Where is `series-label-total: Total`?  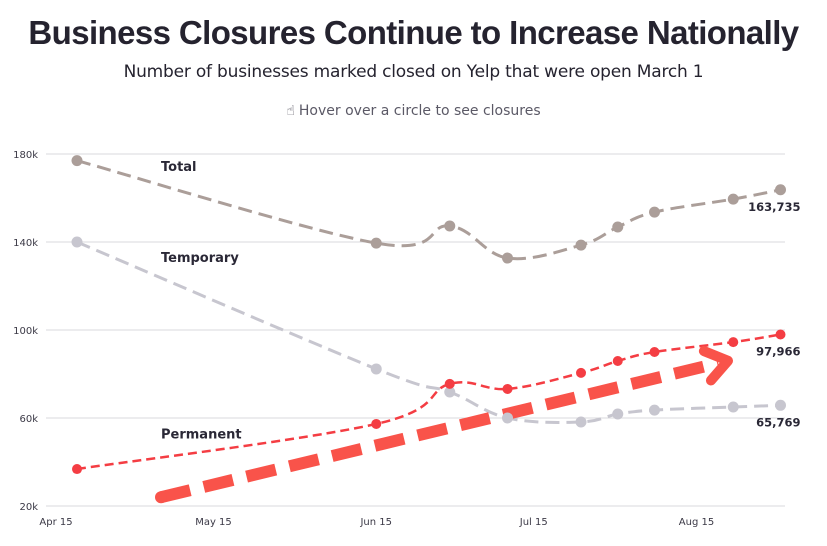
series-label-total: Total is located at coordinates (179, 167).